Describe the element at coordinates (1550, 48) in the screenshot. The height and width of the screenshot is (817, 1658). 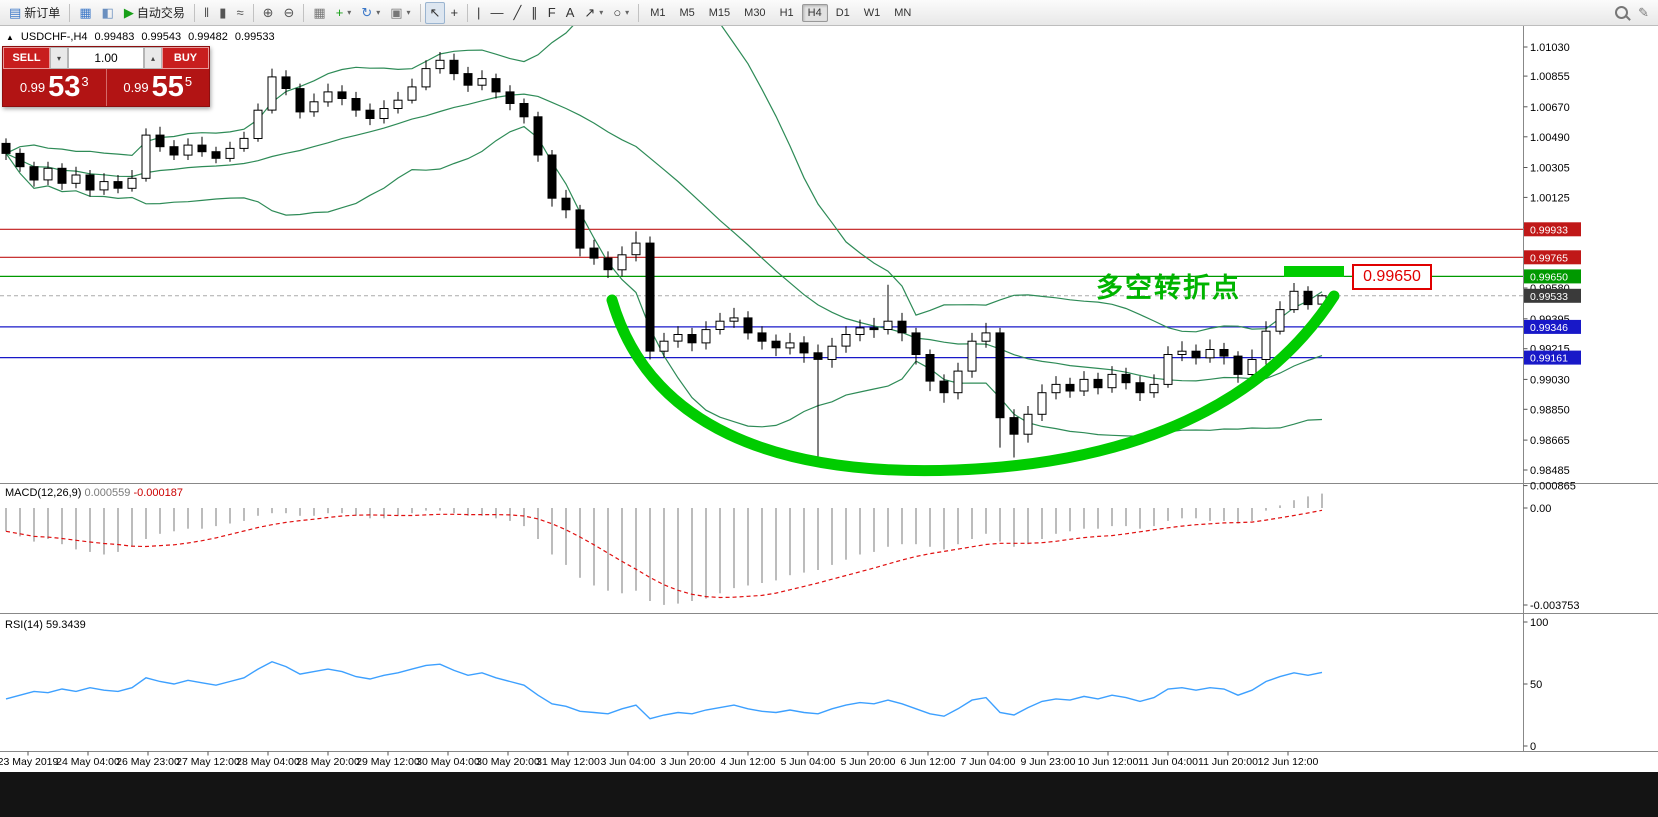
I see `svg-text: 1.01030` at that location.